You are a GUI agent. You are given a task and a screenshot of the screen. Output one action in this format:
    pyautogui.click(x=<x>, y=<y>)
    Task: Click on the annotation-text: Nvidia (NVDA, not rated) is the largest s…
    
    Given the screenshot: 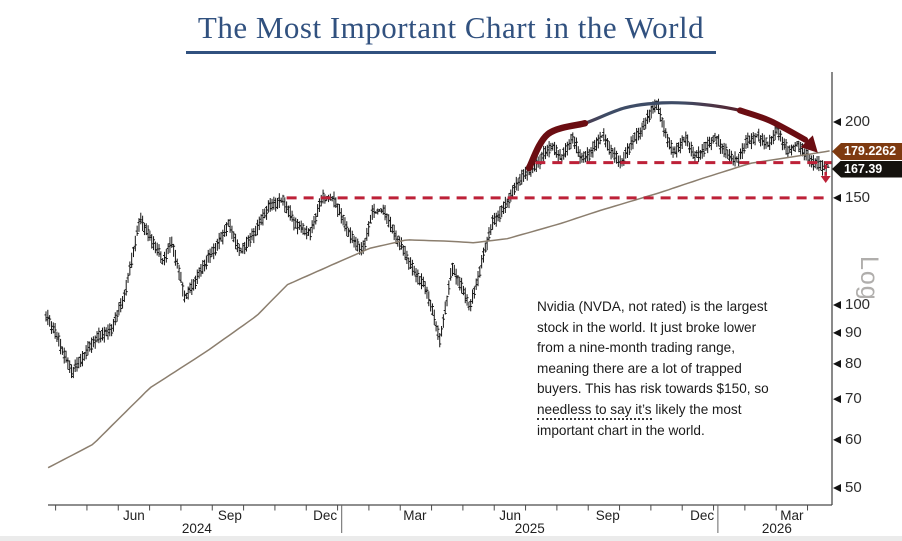 What is the action you would take?
    pyautogui.click(x=653, y=369)
    